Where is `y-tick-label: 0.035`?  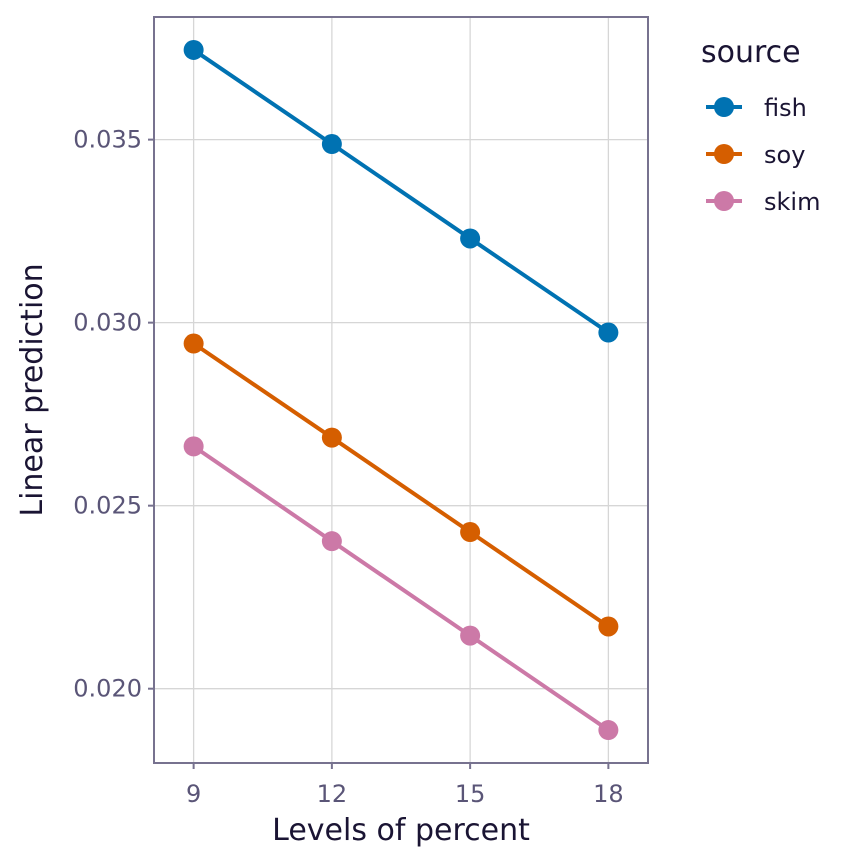
y-tick-label: 0.035 is located at coordinates (107, 140).